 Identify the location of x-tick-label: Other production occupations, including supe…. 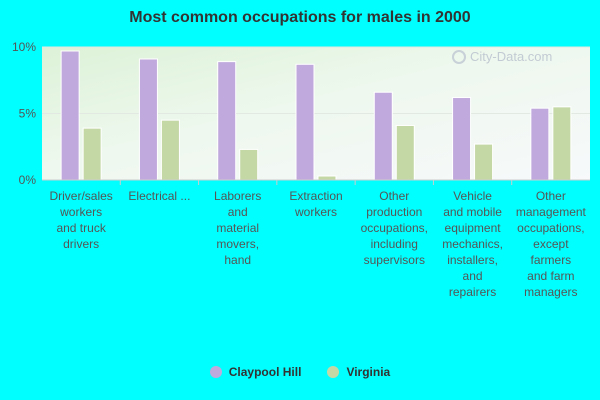
(394, 228).